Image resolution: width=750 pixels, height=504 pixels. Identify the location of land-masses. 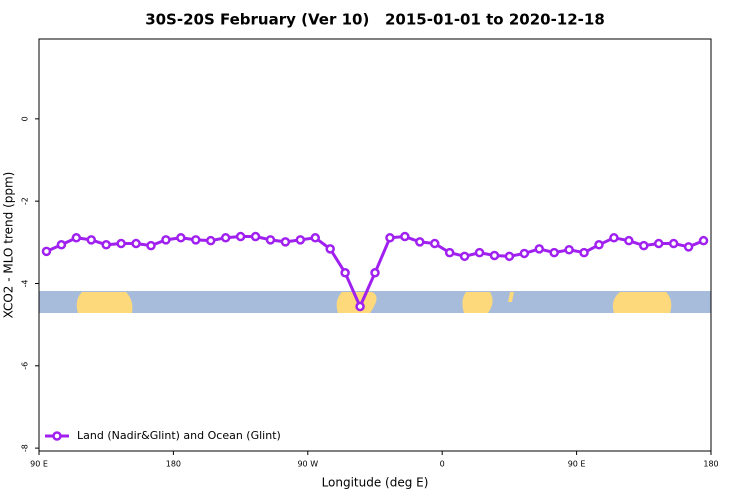
(374, 302).